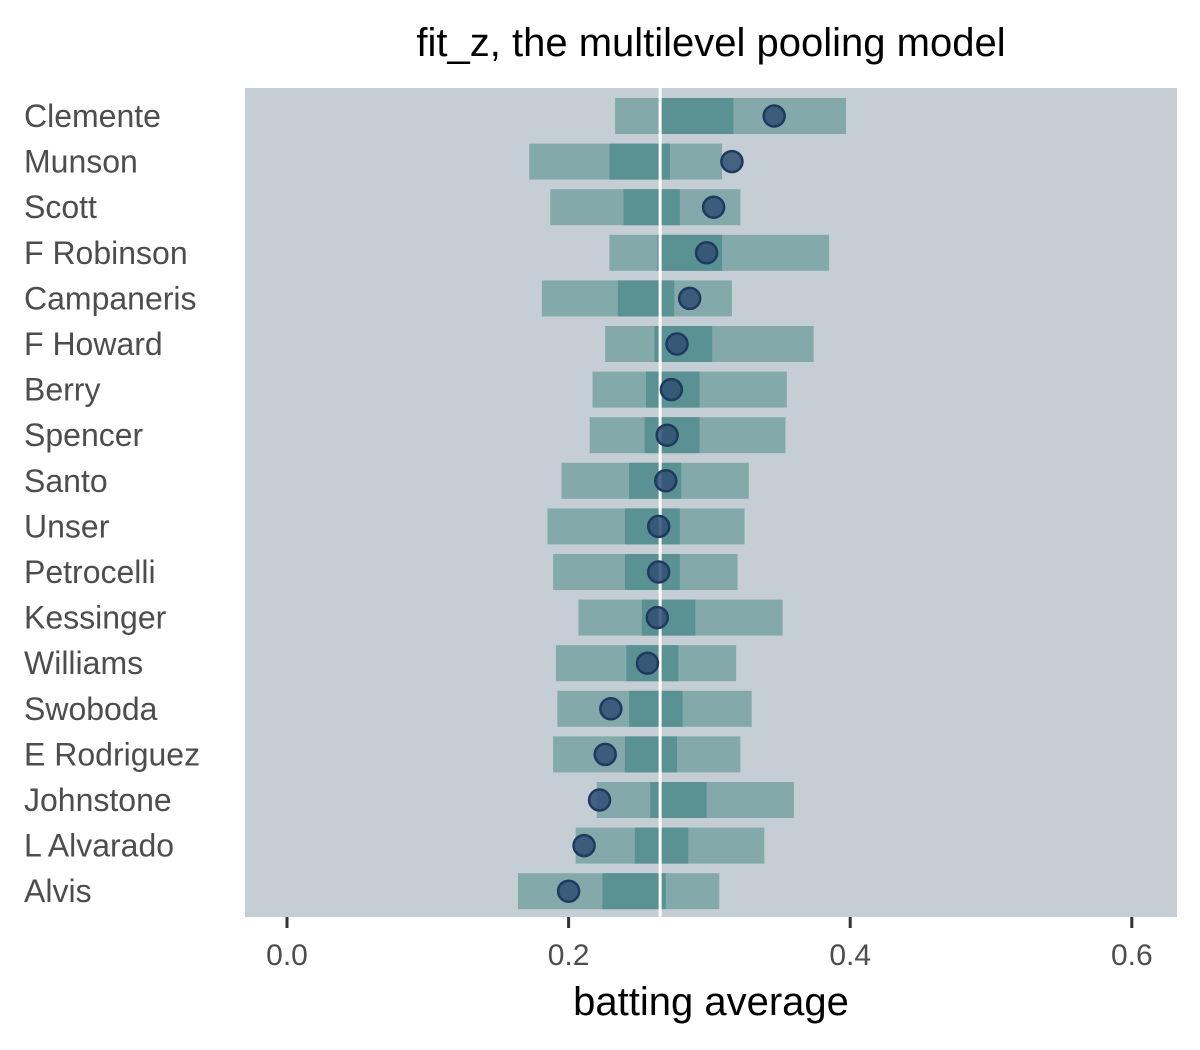 Image resolution: width=1200 pixels, height=1050 pixels. Describe the element at coordinates (710, 43) in the screenshot. I see `chart-title: fit_z, the multilevel pooling model` at that location.